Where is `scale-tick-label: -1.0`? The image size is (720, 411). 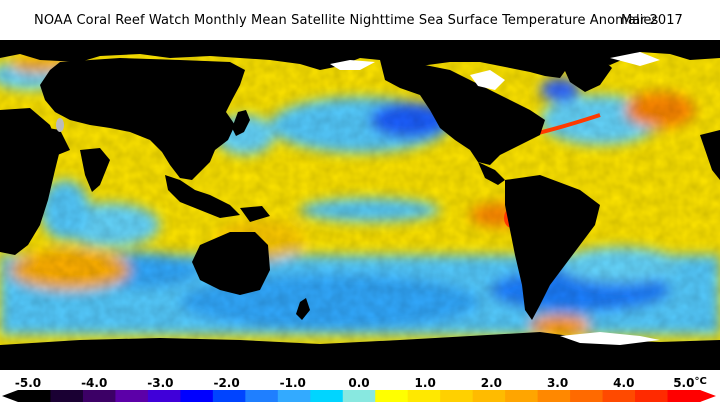 scale-tick-label: -1.0 is located at coordinates (292, 383).